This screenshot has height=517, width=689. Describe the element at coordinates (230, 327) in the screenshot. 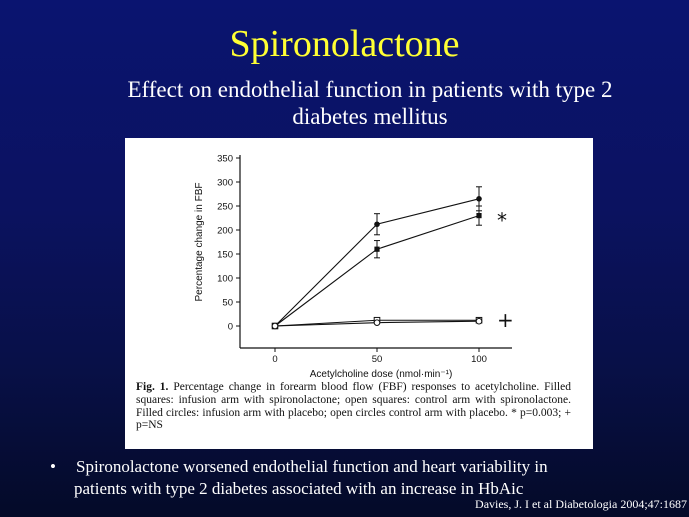

I see `y-tick-label: 0` at that location.